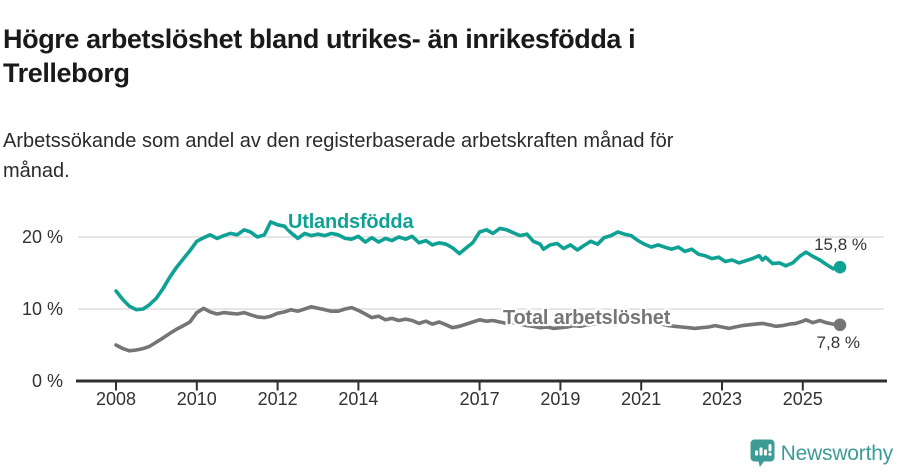 The height and width of the screenshot is (474, 900). Describe the element at coordinates (840, 325) in the screenshot. I see `series-end-dot-total` at that location.